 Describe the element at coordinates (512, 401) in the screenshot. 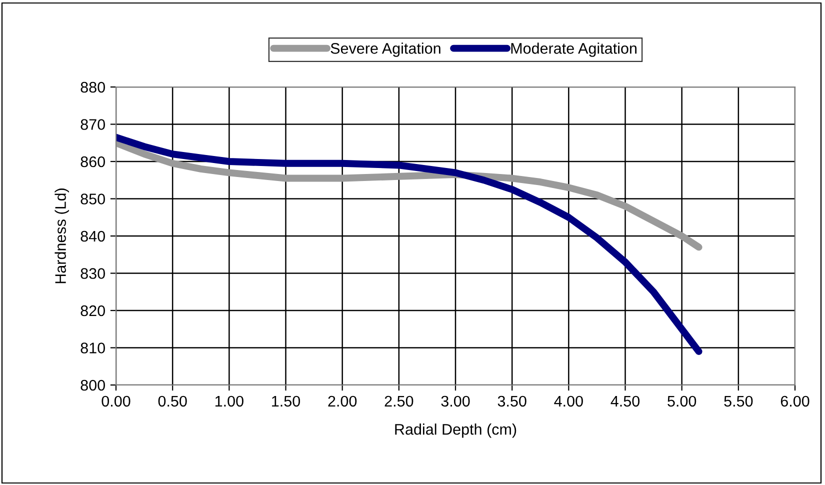

I see `x-tick-label: 3.50` at that location.